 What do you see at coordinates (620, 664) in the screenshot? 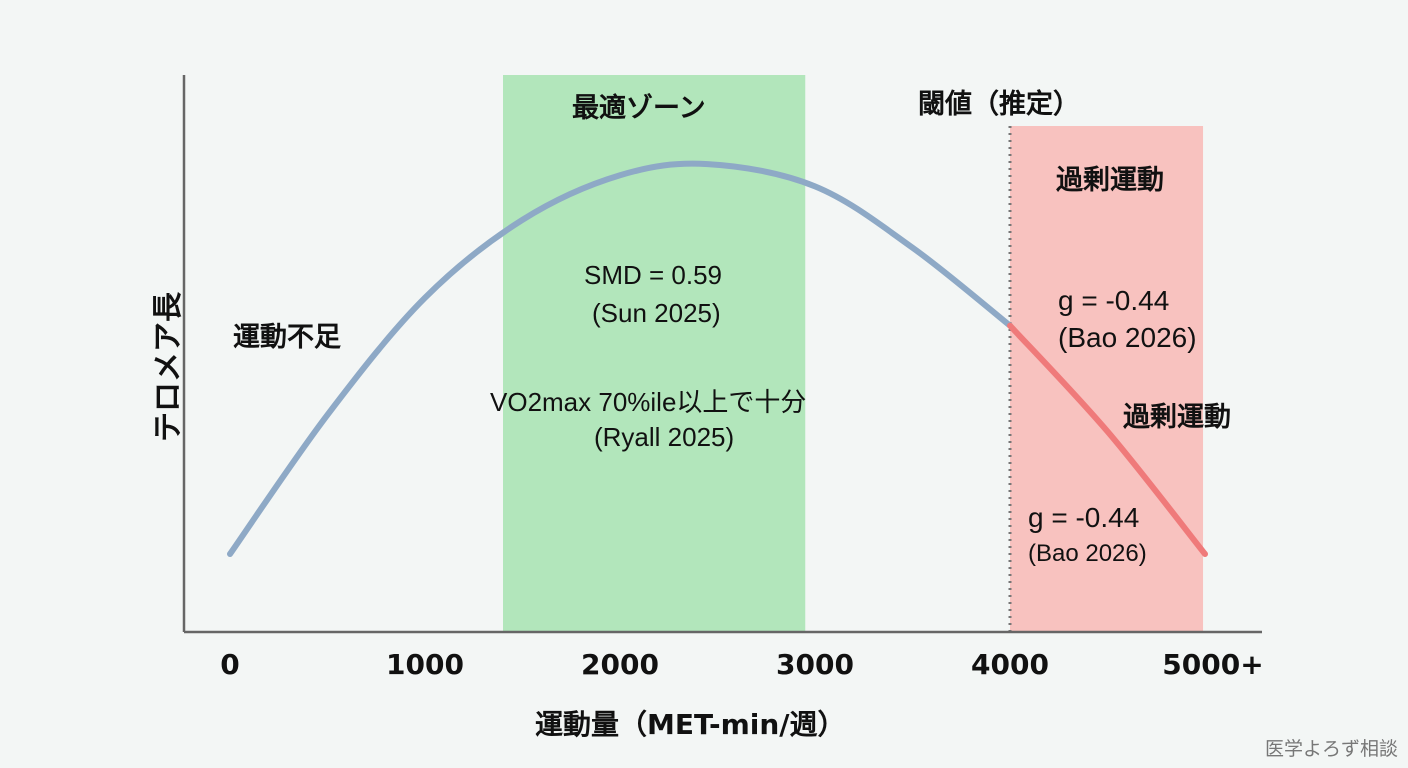
I see `x-tick-label: 2000` at bounding box center [620, 664].